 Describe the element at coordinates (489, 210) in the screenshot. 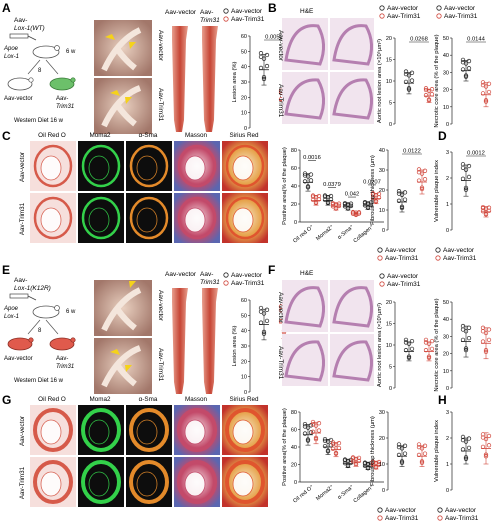

I see `chart-d-trim31-point` at that location.